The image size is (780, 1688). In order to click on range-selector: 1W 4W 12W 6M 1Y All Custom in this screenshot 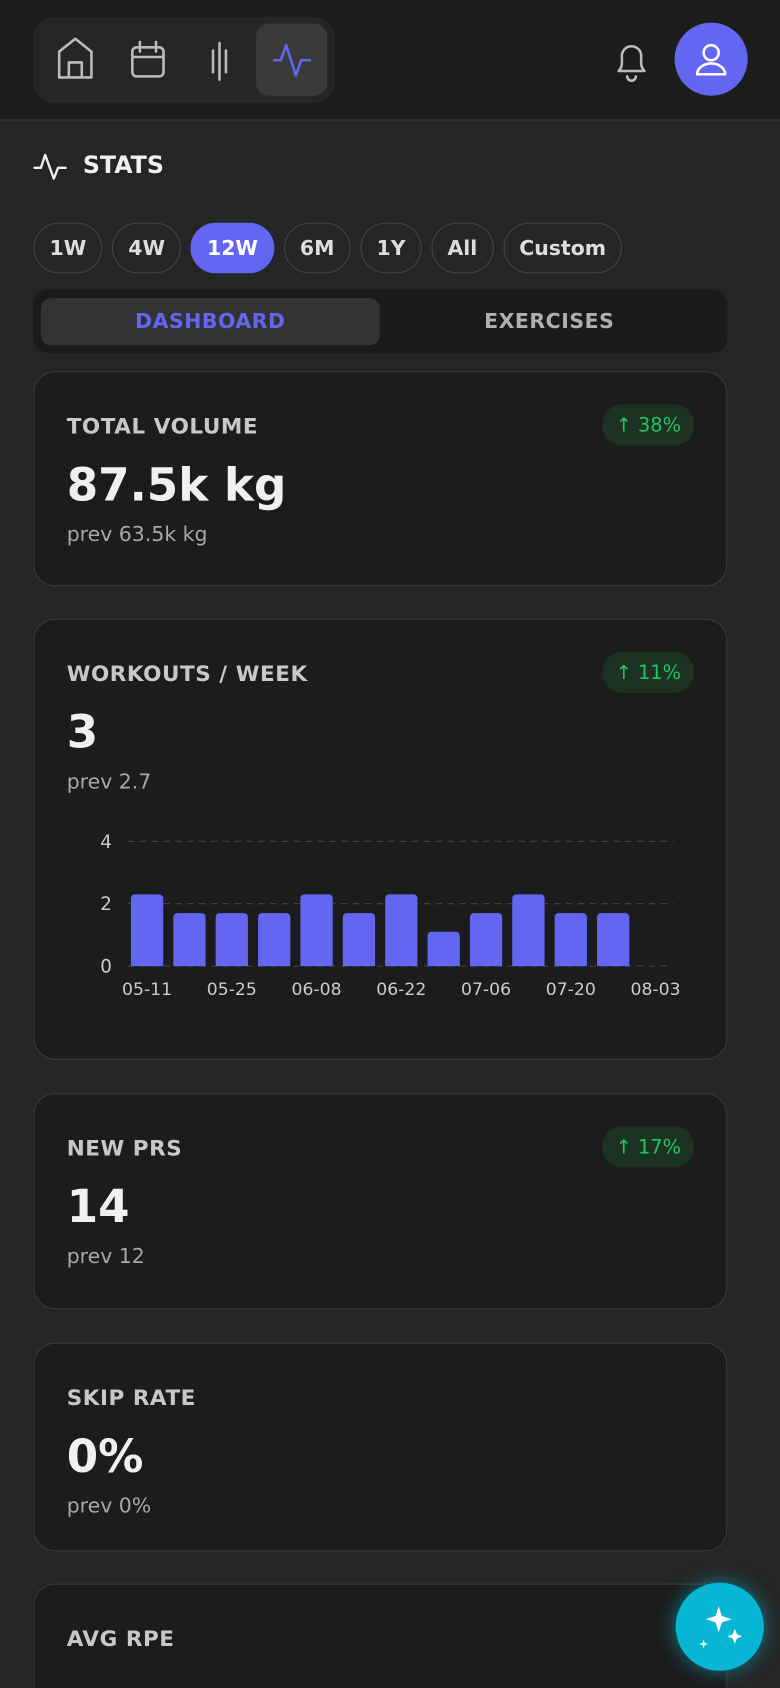, I will do `click(328, 248)`.